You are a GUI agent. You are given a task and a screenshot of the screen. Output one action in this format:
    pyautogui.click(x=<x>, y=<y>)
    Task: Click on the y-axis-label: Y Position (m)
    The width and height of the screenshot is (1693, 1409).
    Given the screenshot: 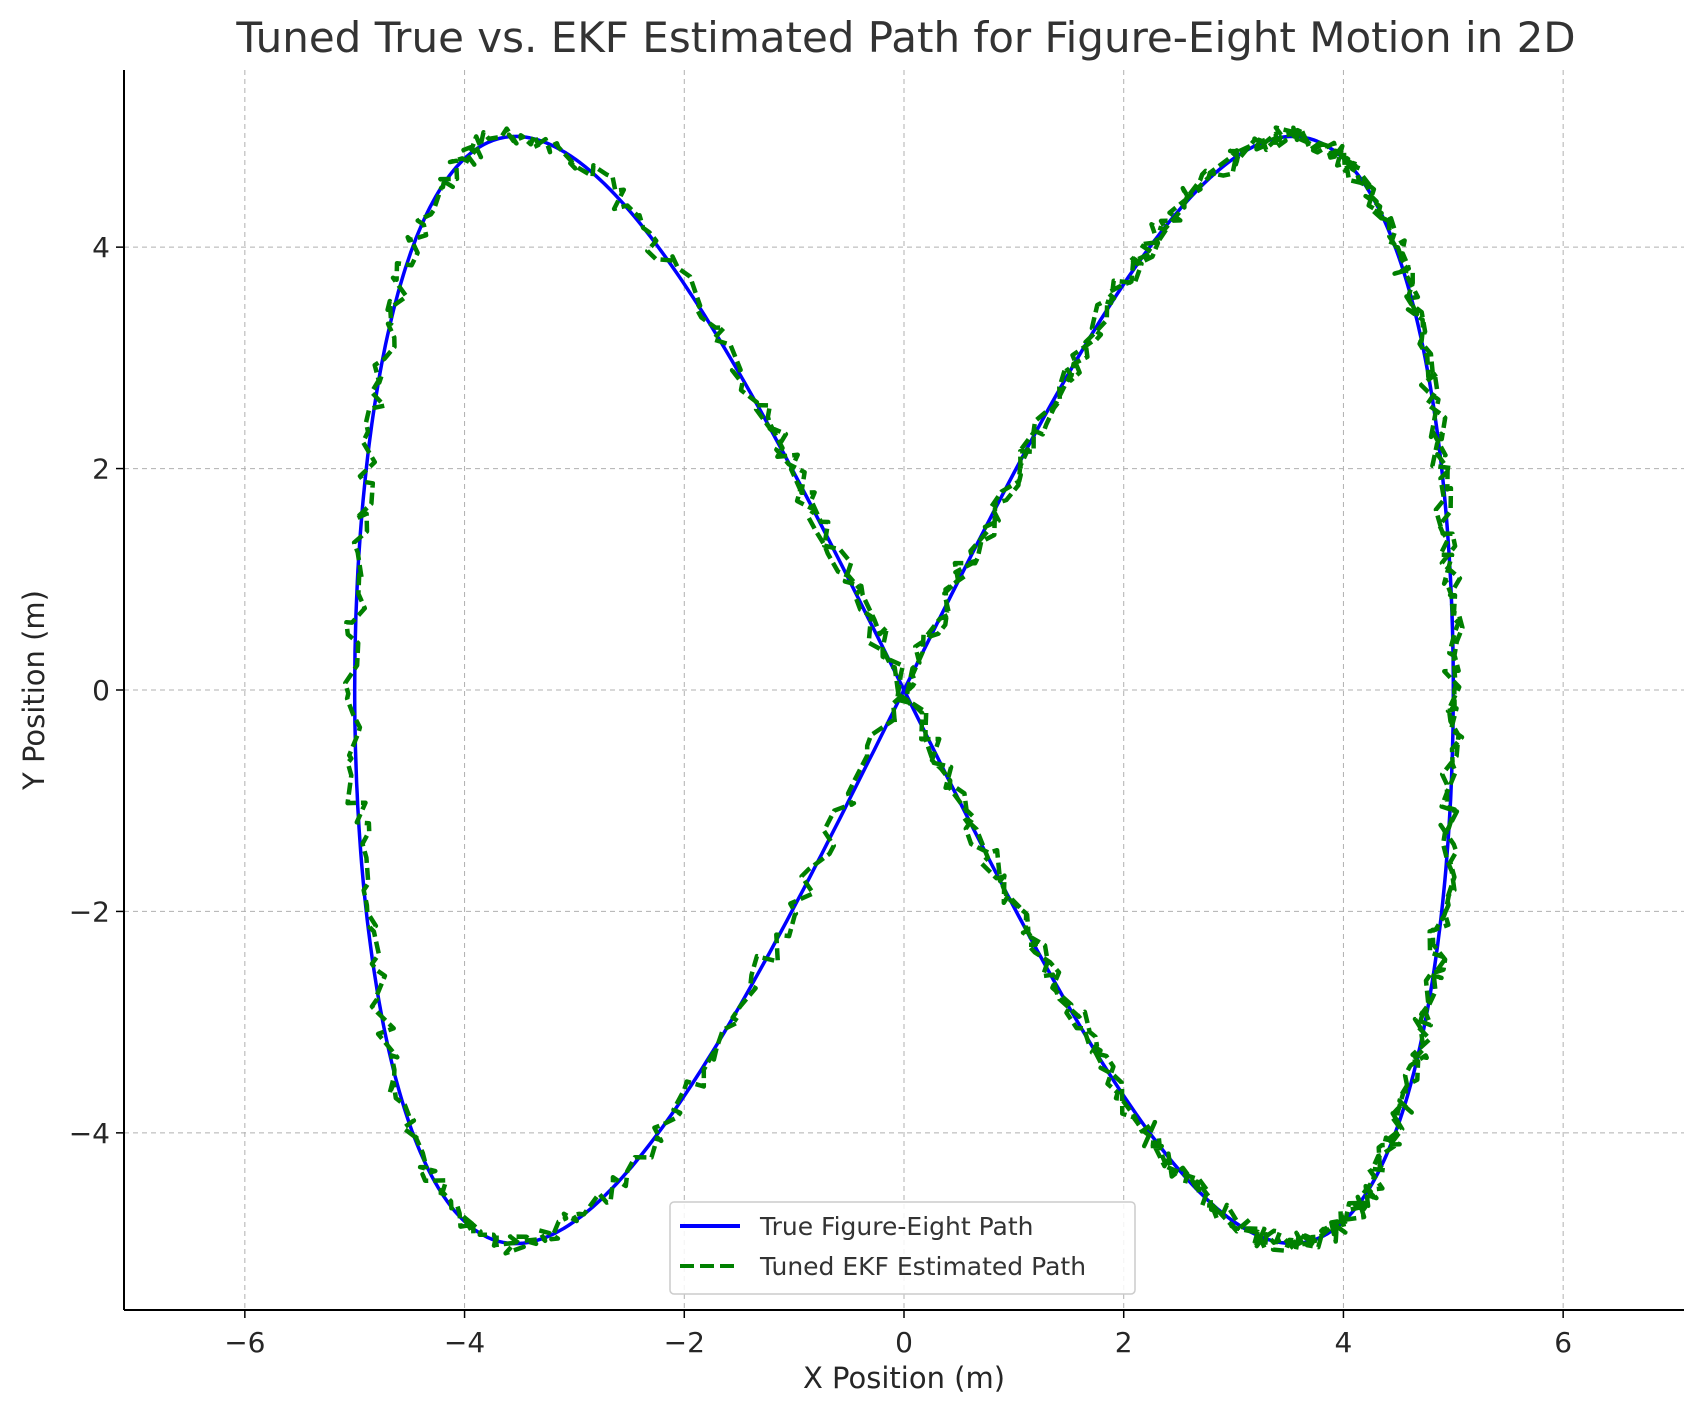 What is the action you would take?
    pyautogui.click(x=34, y=690)
    